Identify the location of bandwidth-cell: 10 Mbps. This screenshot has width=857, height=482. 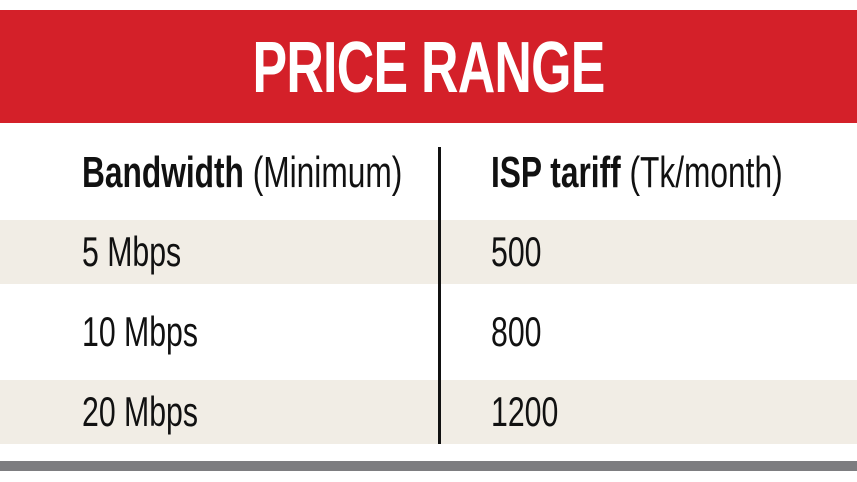
(162, 332).